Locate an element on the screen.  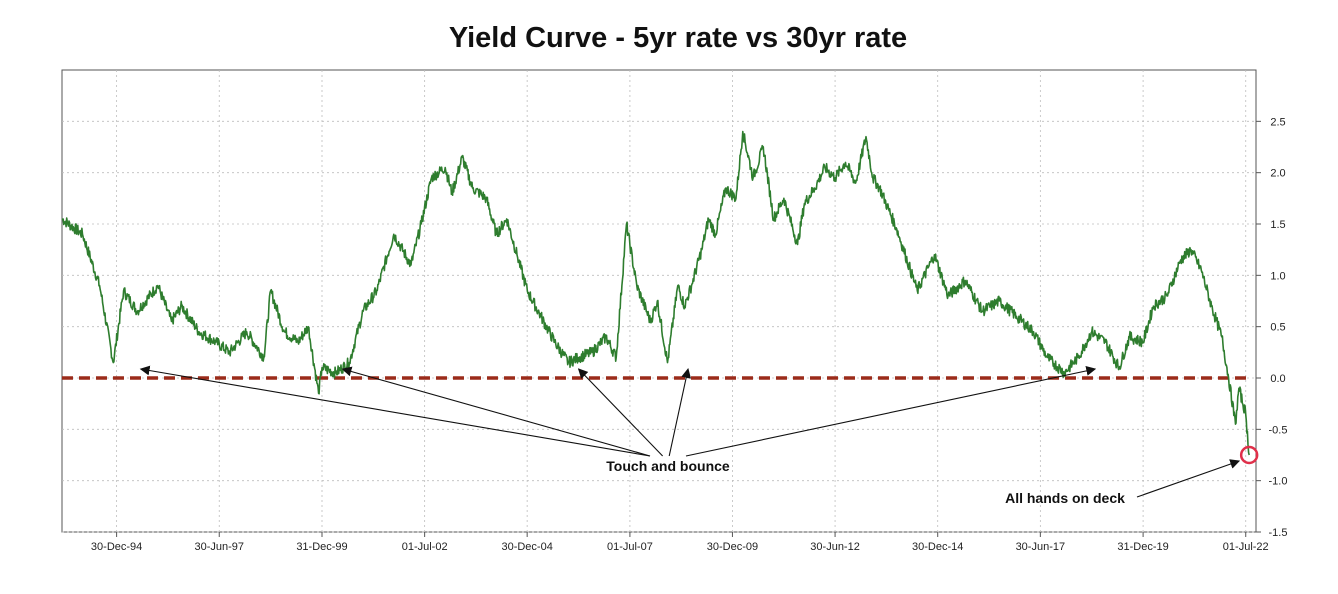
x-tick-label: 30-Dec-09 is located at coordinates (732, 547).